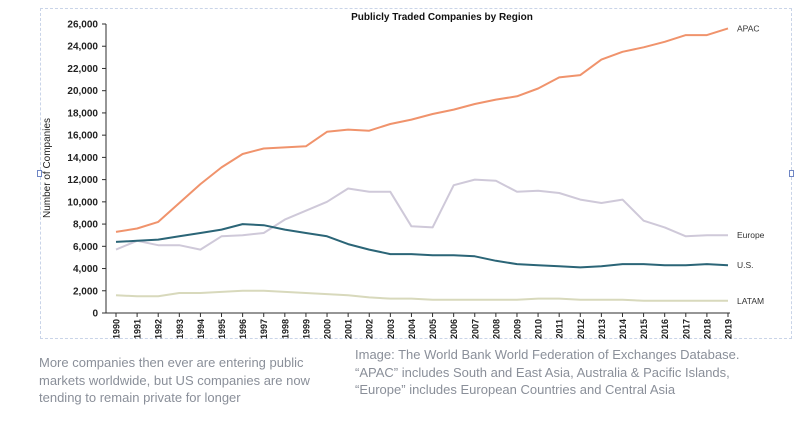 The height and width of the screenshot is (428, 804). I want to click on x-tick-label: 2010, so click(539, 329).